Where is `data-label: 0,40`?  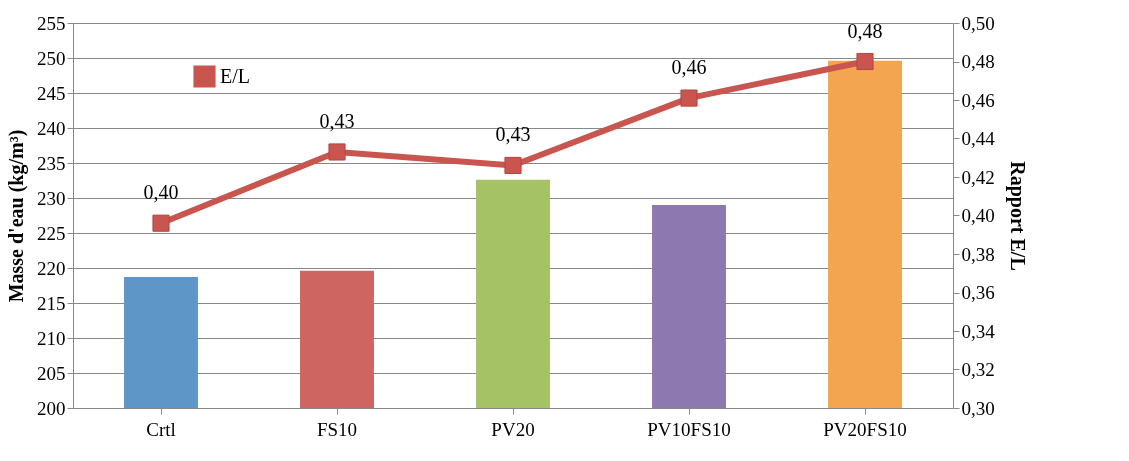
data-label: 0,40 is located at coordinates (161, 192).